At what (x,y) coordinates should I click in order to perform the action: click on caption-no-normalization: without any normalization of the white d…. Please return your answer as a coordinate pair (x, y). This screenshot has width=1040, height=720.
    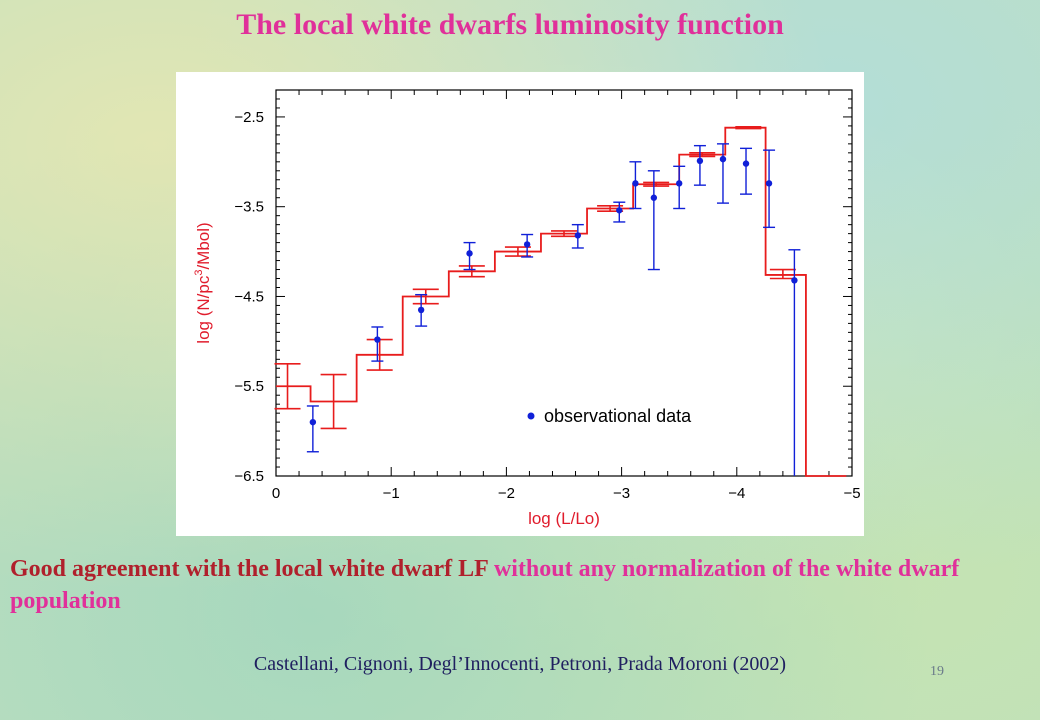
    Looking at the image, I should click on (485, 585).